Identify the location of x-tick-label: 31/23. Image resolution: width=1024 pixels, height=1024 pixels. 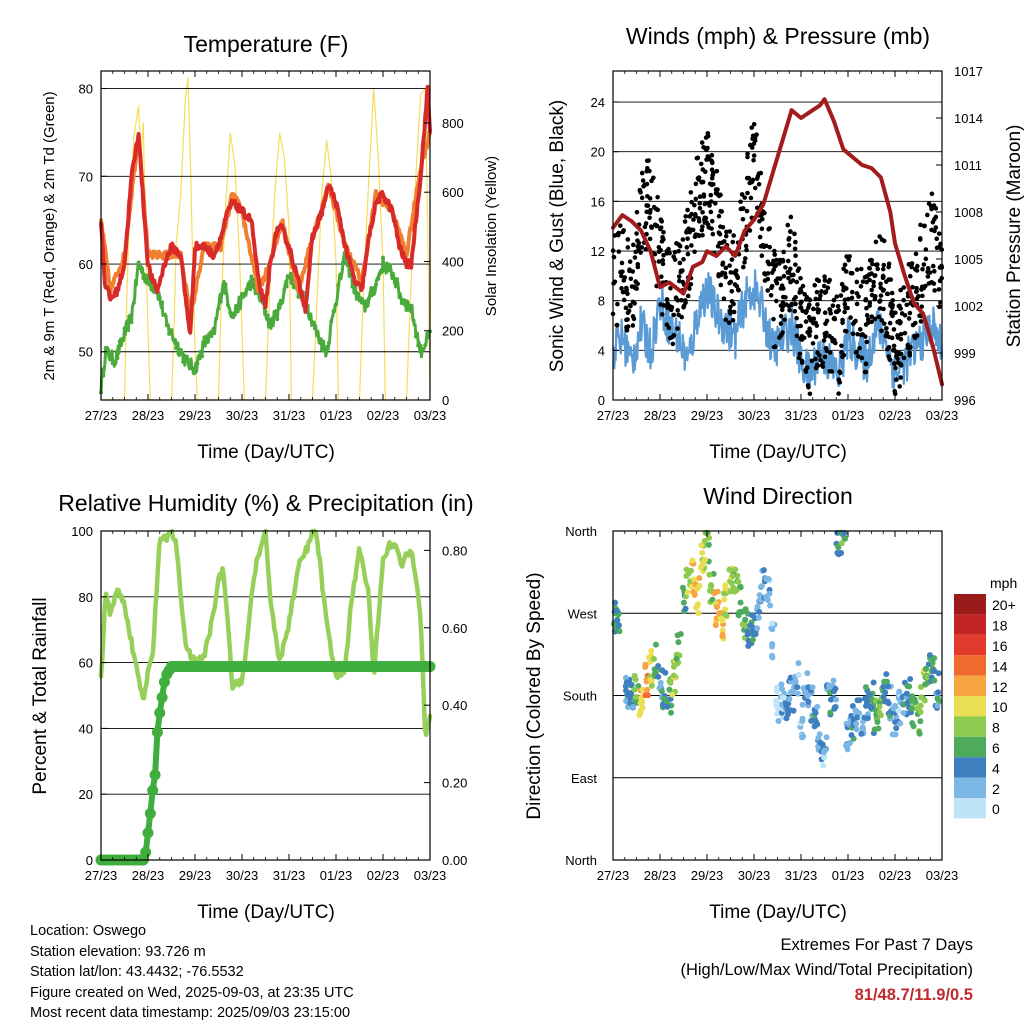
(289, 415).